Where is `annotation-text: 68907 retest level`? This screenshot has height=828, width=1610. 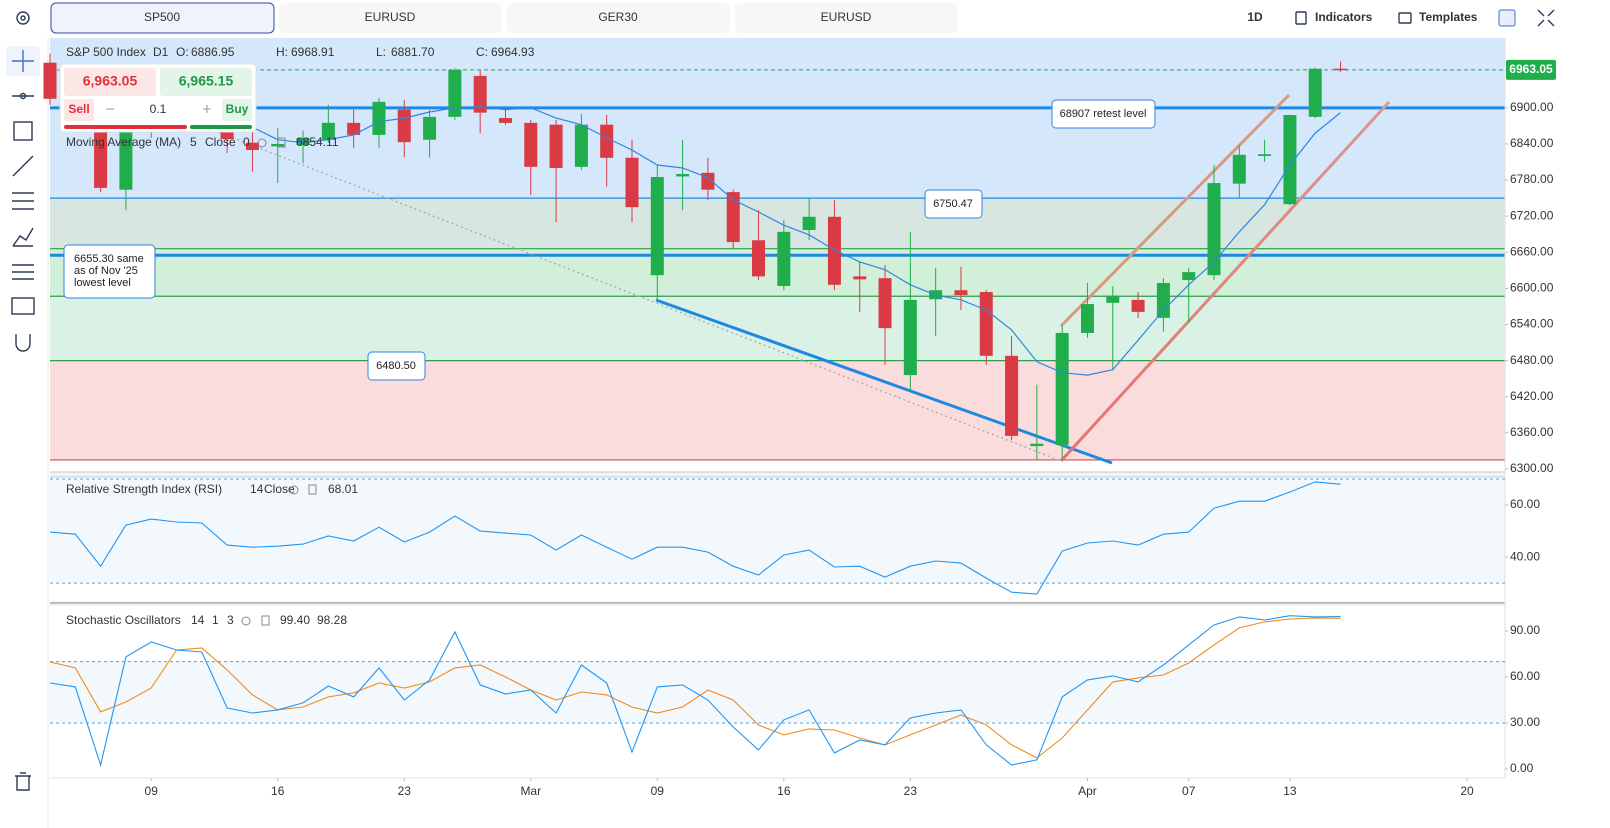
annotation-text: 68907 retest level is located at coordinates (1103, 114).